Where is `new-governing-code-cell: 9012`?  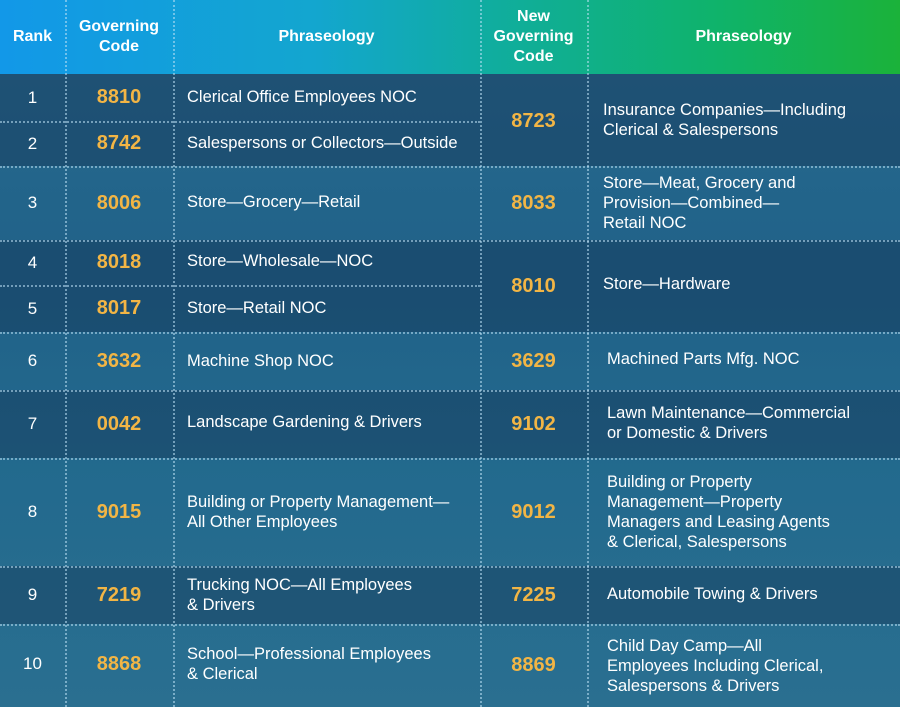 new-governing-code-cell: 9012 is located at coordinates (533, 511).